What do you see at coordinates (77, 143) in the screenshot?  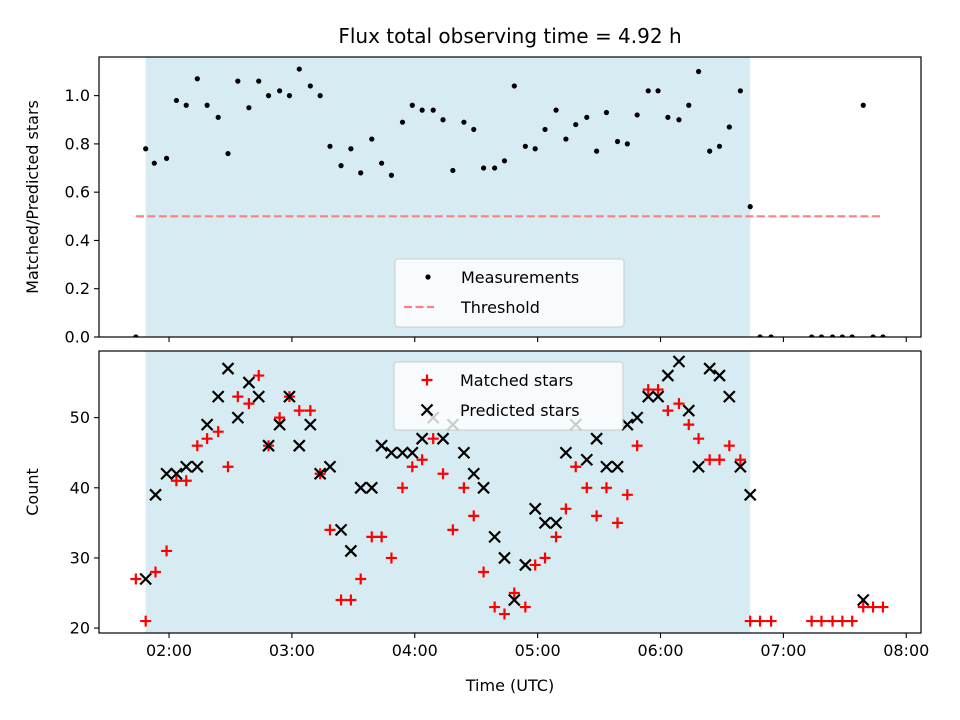 I see `y-tick-label: 0.8` at bounding box center [77, 143].